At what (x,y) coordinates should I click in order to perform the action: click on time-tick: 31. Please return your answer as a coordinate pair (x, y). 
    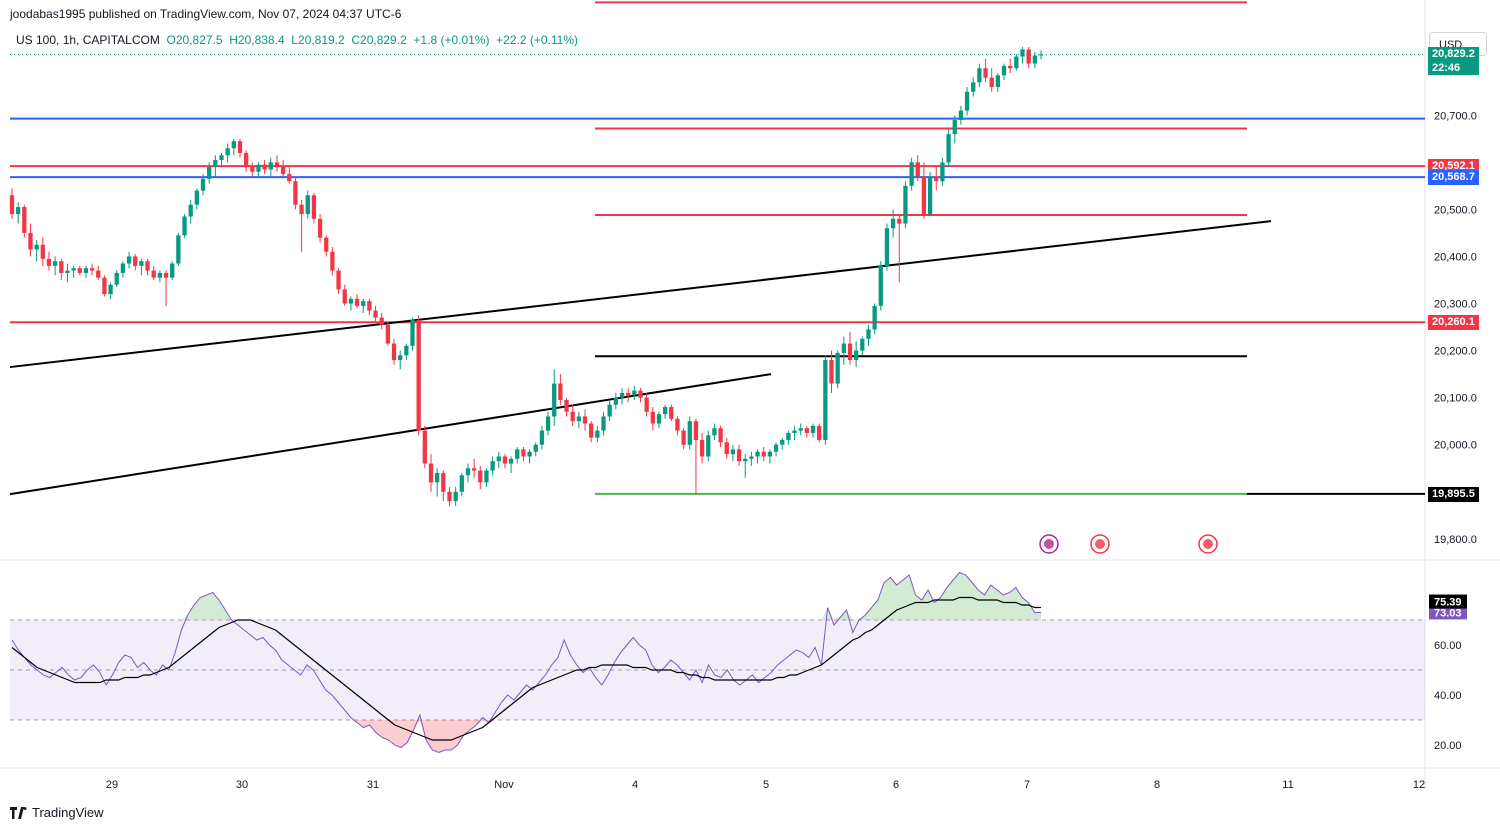
    Looking at the image, I should click on (373, 785).